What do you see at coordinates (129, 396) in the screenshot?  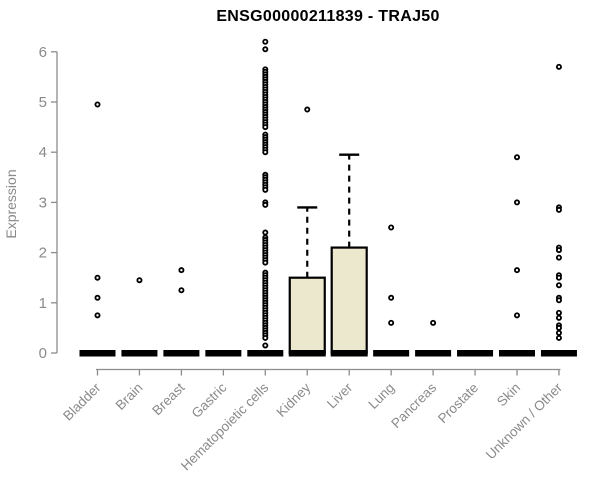 I see `x-tick-label: Brain` at bounding box center [129, 396].